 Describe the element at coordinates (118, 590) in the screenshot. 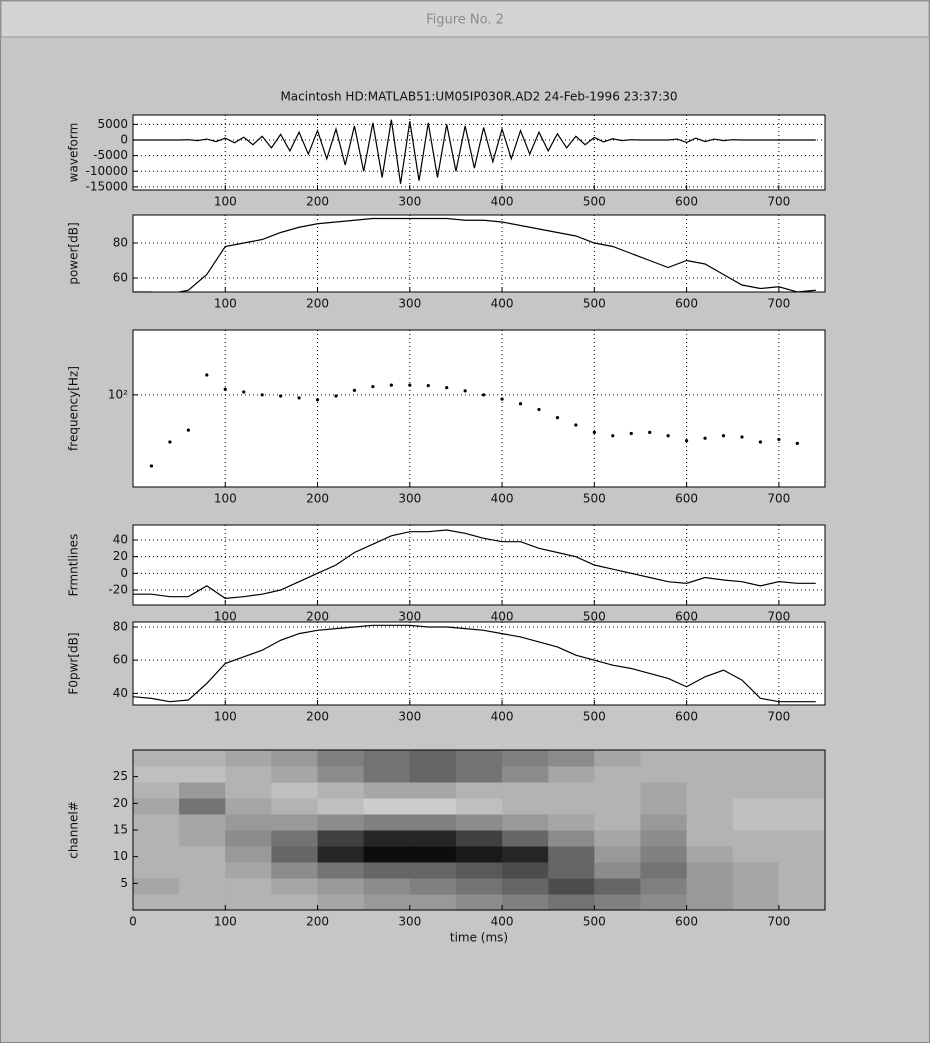

I see `y-tick-label: -20` at that location.